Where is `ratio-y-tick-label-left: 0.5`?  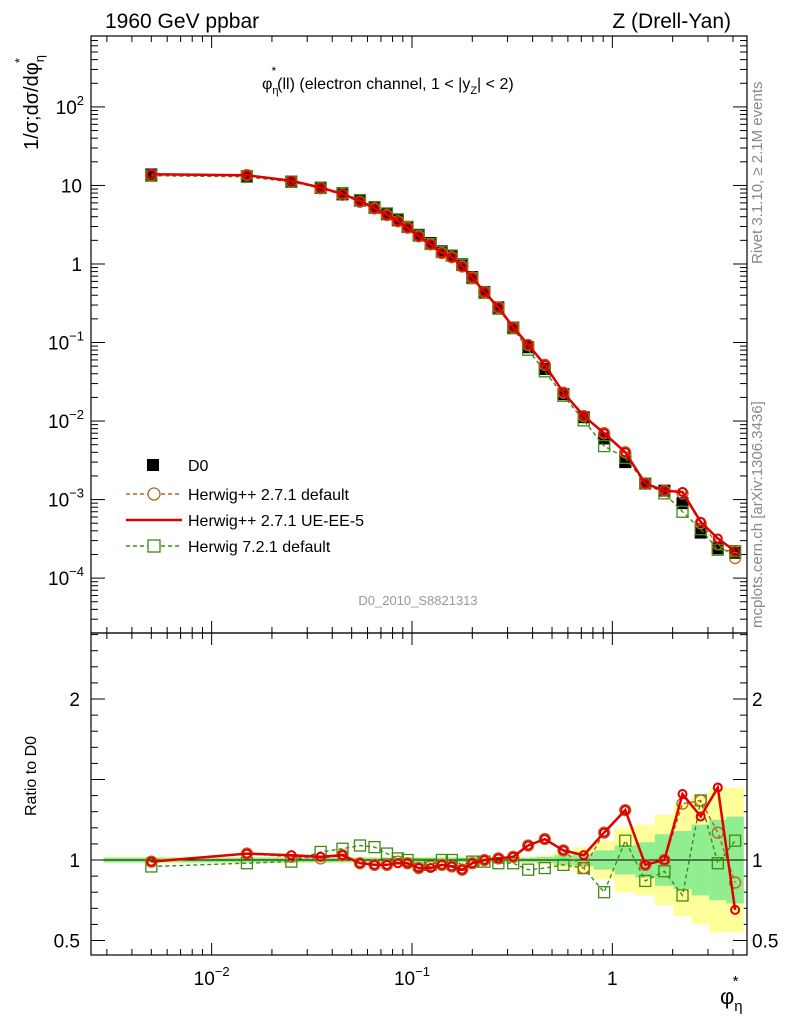 ratio-y-tick-label-left: 0.5 is located at coordinates (67, 942).